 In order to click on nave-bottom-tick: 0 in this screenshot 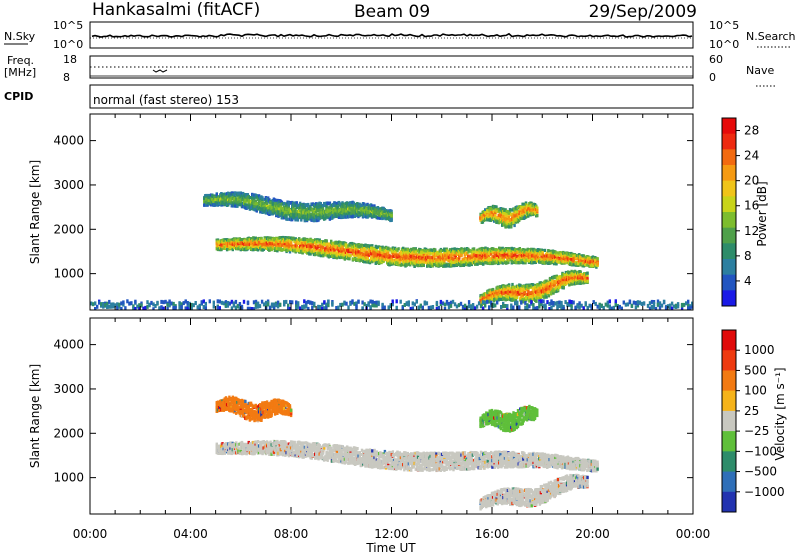, I will do `click(712, 77)`.